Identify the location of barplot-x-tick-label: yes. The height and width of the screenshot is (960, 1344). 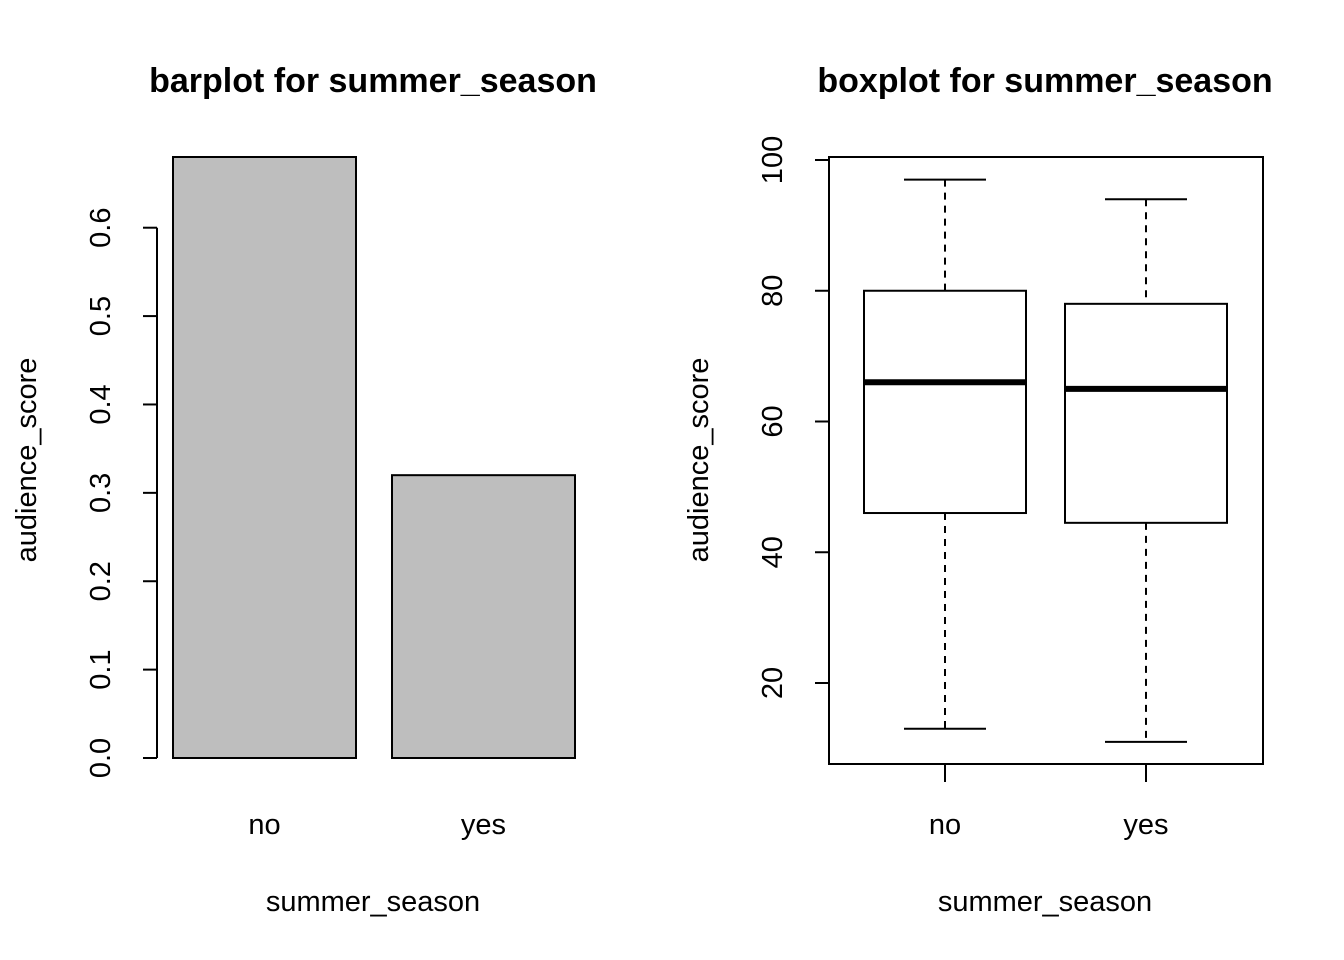
(483, 825).